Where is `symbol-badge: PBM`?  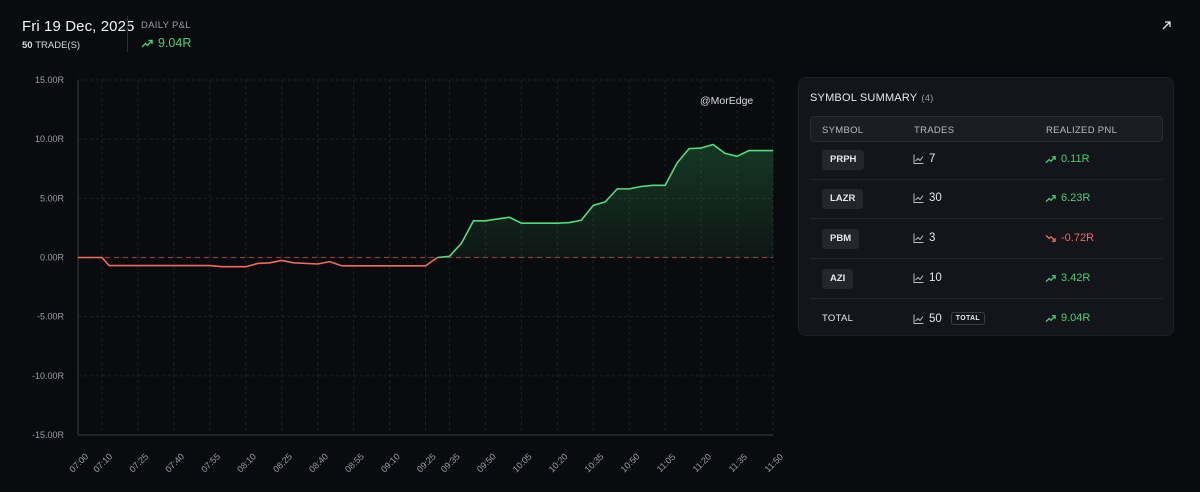 symbol-badge: PBM is located at coordinates (841, 239).